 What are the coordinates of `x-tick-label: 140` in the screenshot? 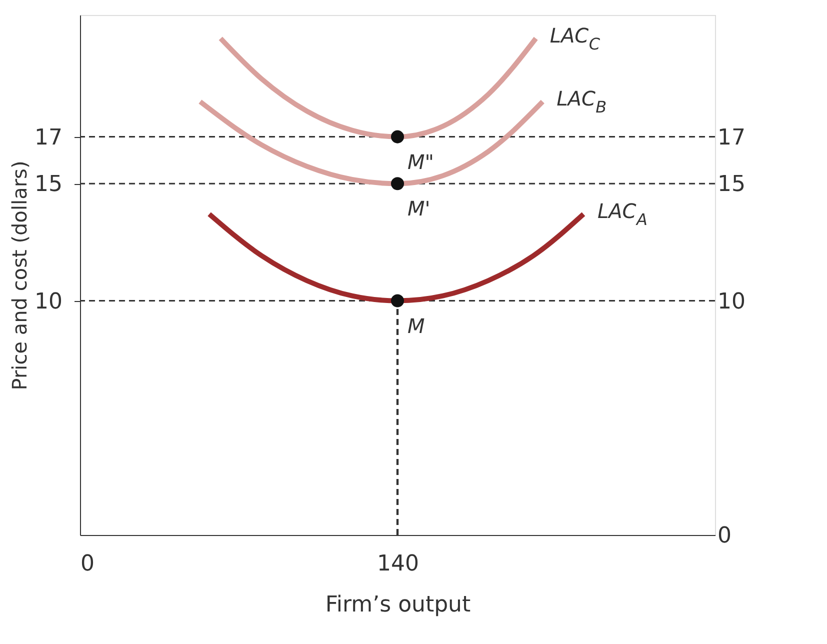 It's located at (398, 564).